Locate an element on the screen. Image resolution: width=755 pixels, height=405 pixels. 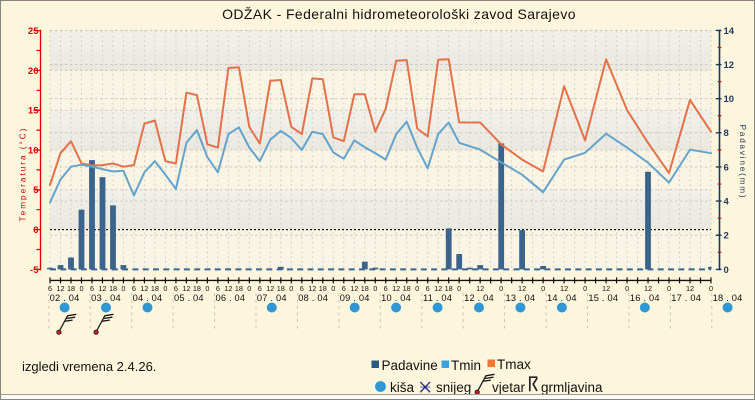
svg-text: kiša is located at coordinates (402, 387).